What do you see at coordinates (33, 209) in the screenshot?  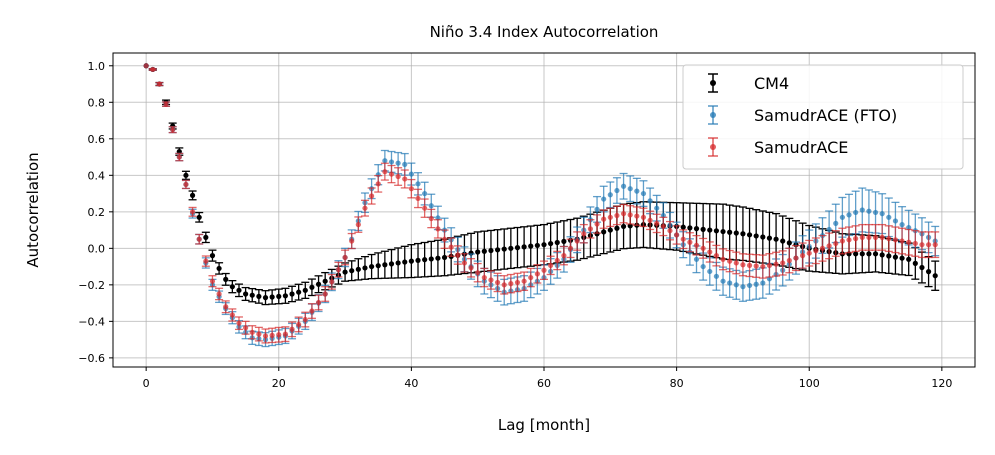 I see `y-axis-label: Autocorrelation` at bounding box center [33, 209].